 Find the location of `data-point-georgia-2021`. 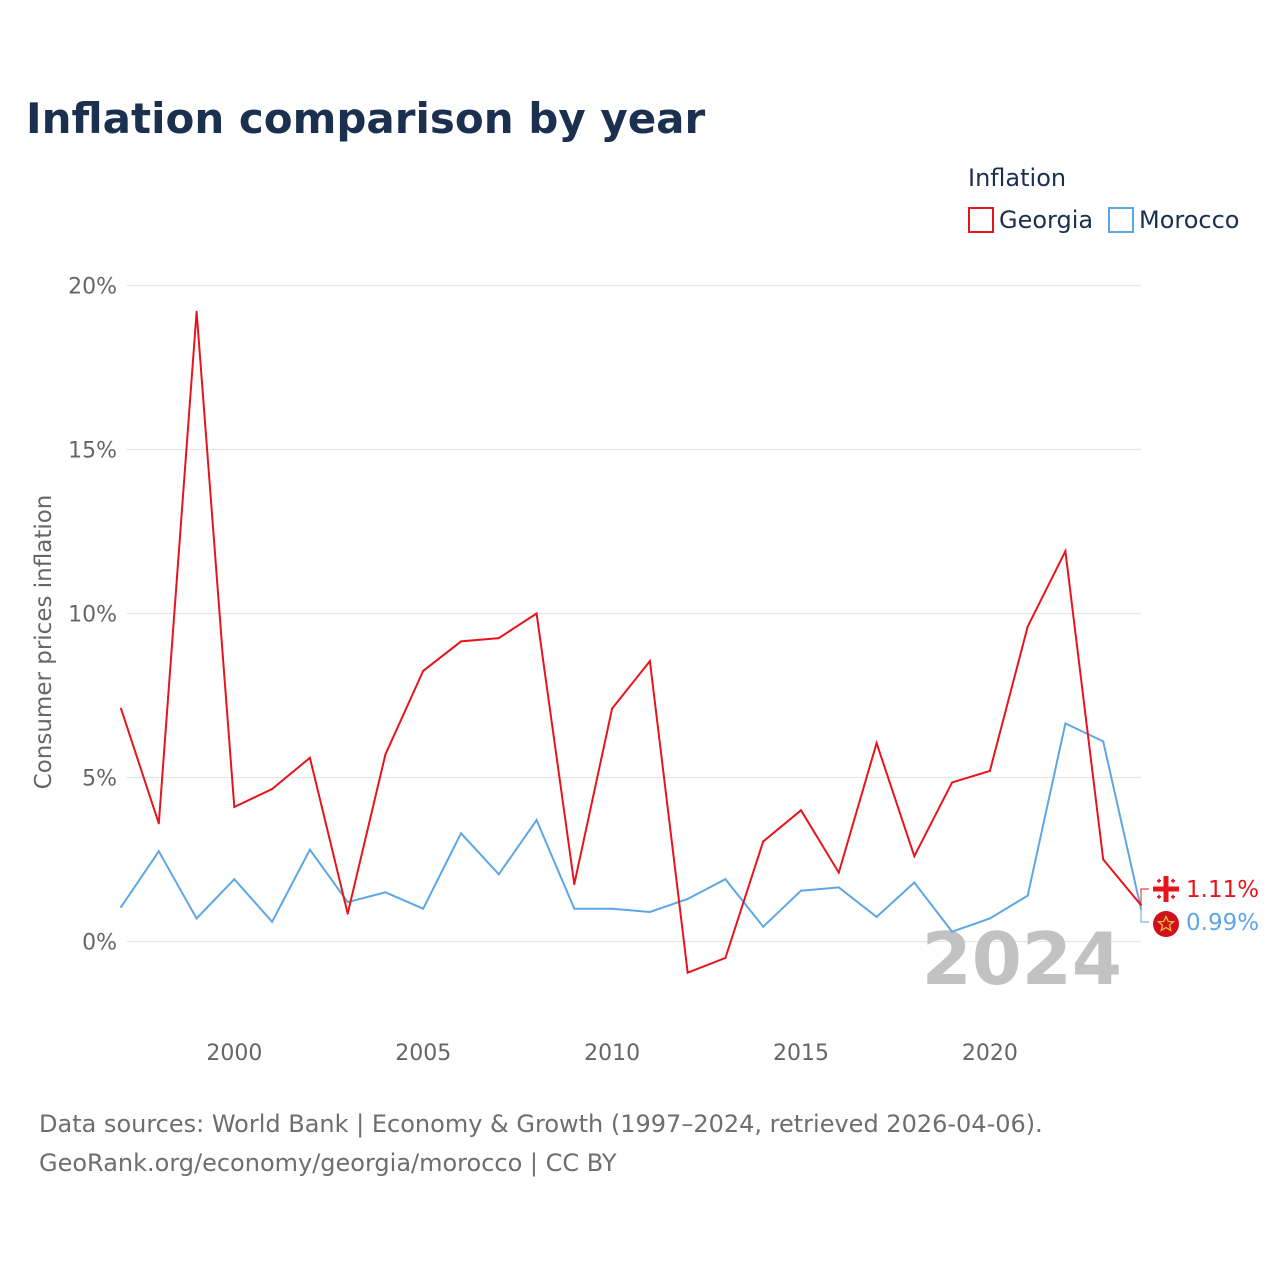

data-point-georgia-2021 is located at coordinates (1027, 626).